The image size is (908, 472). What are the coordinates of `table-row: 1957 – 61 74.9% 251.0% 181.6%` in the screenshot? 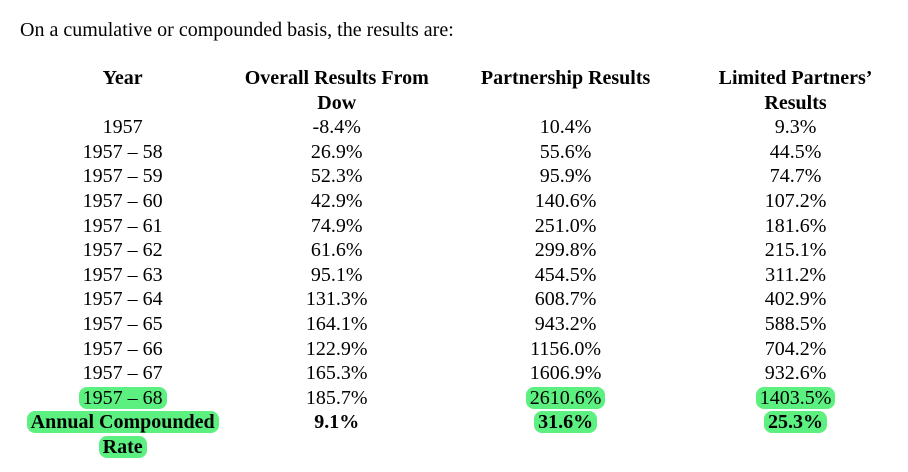 It's located at (464, 226).